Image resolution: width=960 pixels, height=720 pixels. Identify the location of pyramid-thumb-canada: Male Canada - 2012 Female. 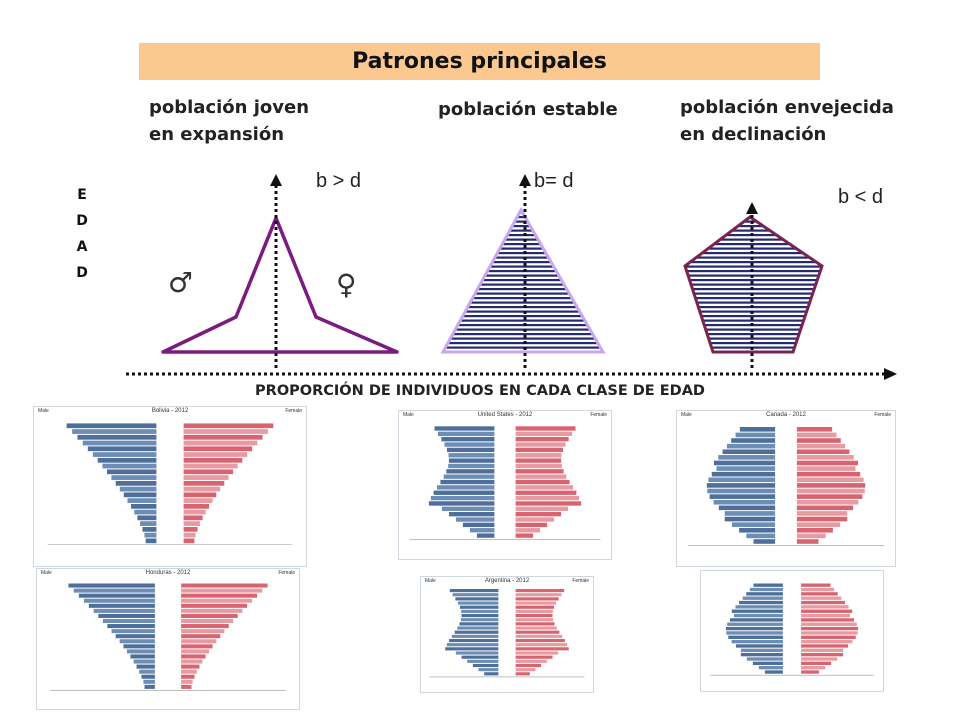
(786, 488).